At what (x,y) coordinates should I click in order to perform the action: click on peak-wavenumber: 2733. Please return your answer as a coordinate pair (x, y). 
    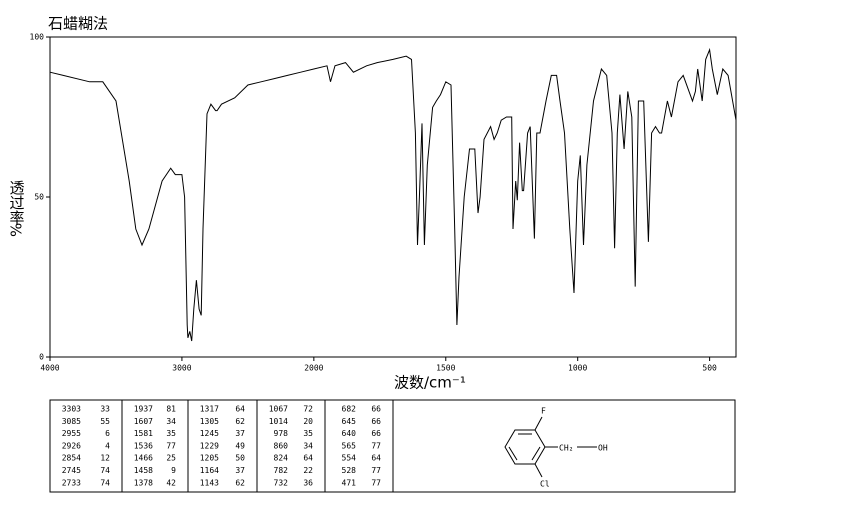
    Looking at the image, I should click on (71, 482).